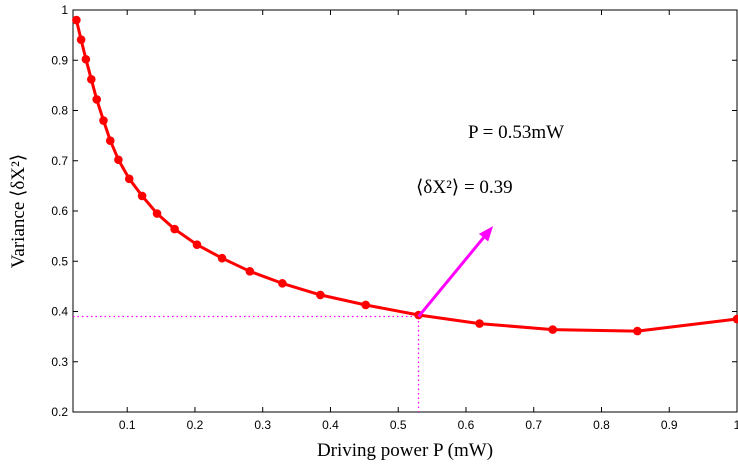  Describe the element at coordinates (59, 312) in the screenshot. I see `y-tick-label: 0.4` at that location.